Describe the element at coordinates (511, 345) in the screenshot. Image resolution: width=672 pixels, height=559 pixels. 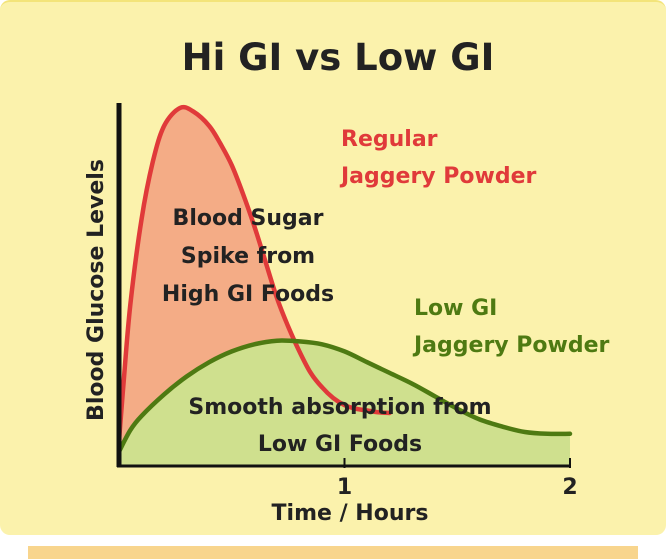
I see `low-gi-jaggery-label-line-2: Jaggery Powder` at that location.